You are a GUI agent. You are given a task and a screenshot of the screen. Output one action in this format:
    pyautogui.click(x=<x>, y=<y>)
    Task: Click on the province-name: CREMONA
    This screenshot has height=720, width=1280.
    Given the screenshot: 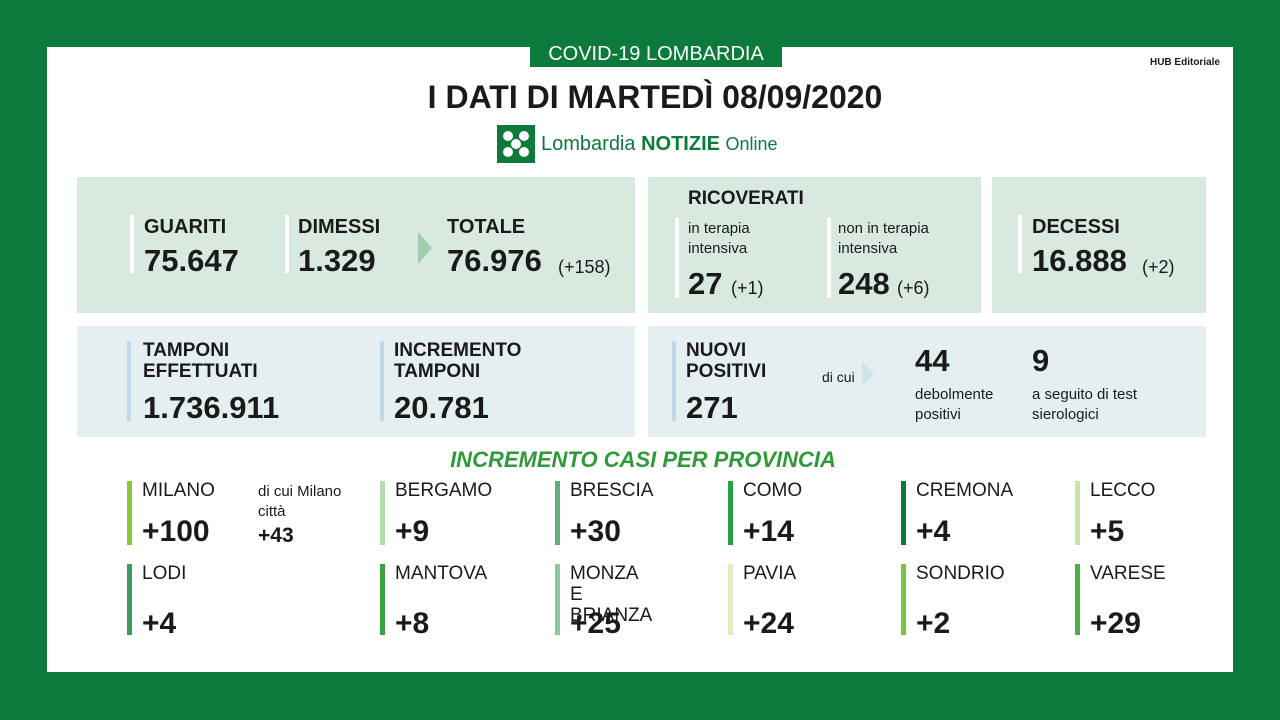 What is the action you would take?
    pyautogui.click(x=965, y=490)
    